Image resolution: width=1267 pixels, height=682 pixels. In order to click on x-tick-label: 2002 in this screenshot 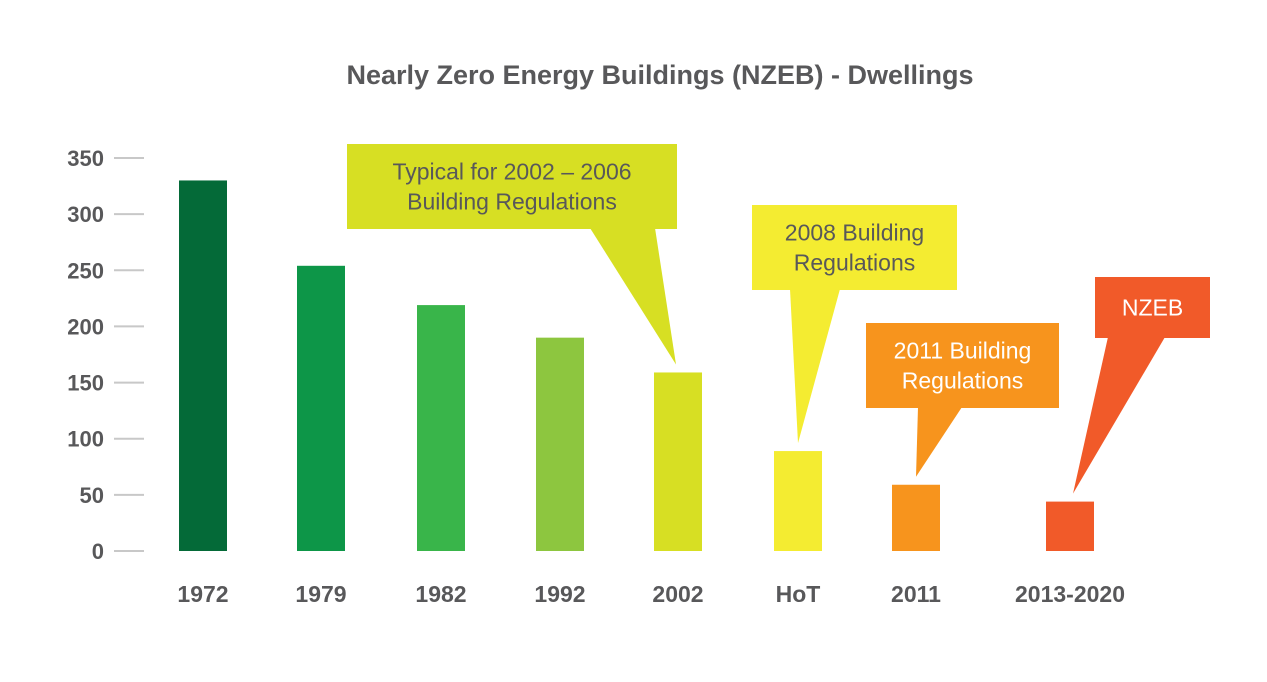, I will do `click(677, 594)`.